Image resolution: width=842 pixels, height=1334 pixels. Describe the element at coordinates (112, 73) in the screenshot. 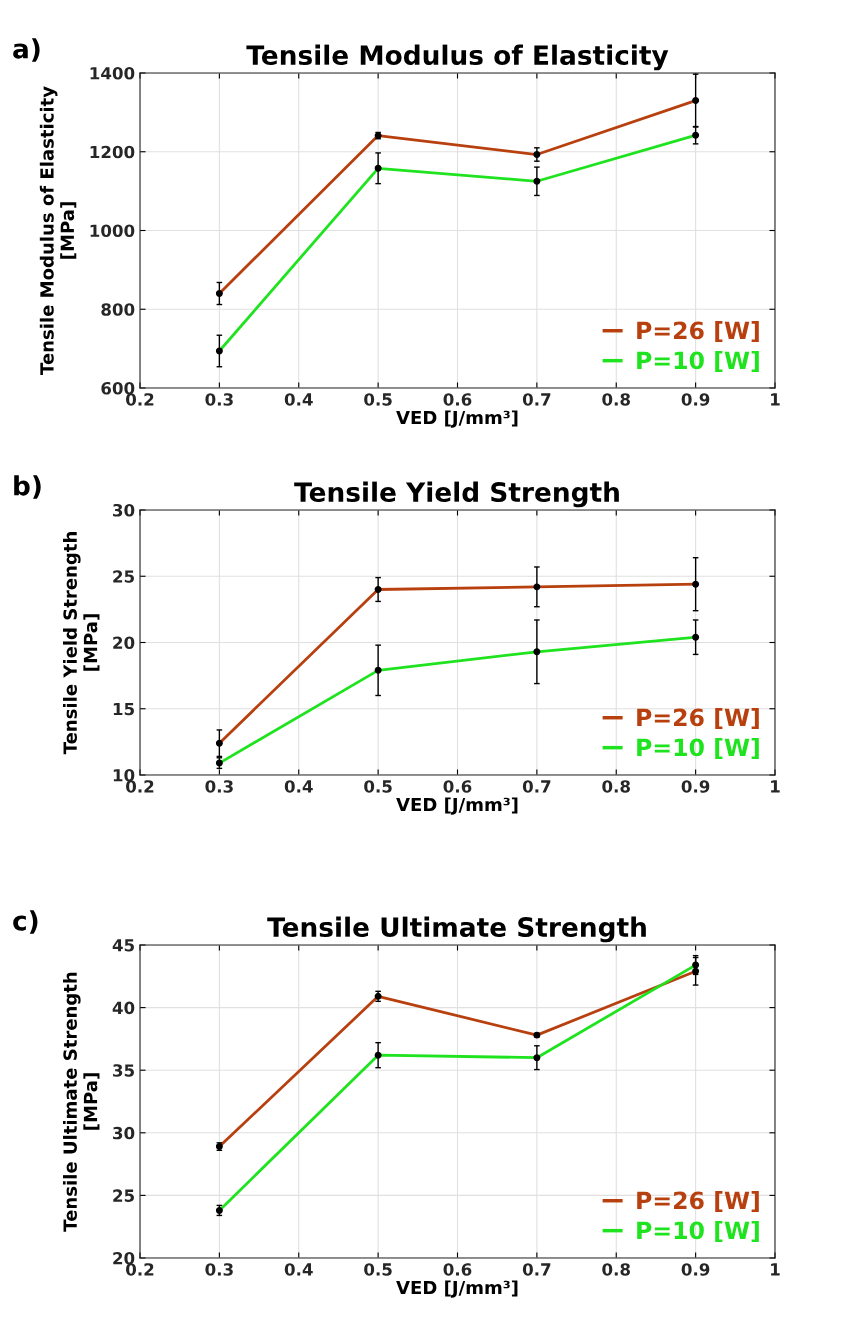

I see `y-tick-label: 1400` at that location.